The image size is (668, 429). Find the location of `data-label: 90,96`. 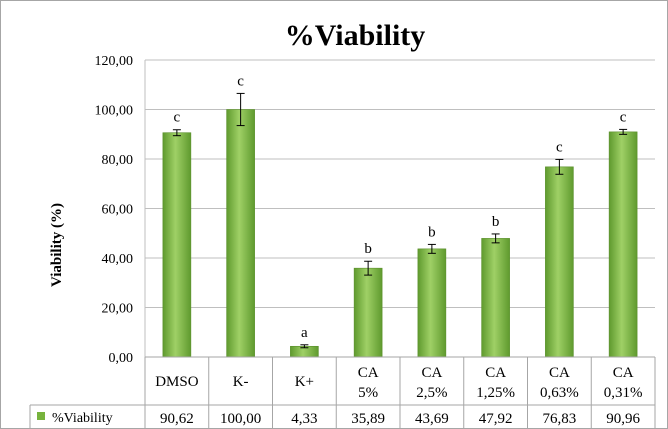

data-label: 90,96 is located at coordinates (623, 419).